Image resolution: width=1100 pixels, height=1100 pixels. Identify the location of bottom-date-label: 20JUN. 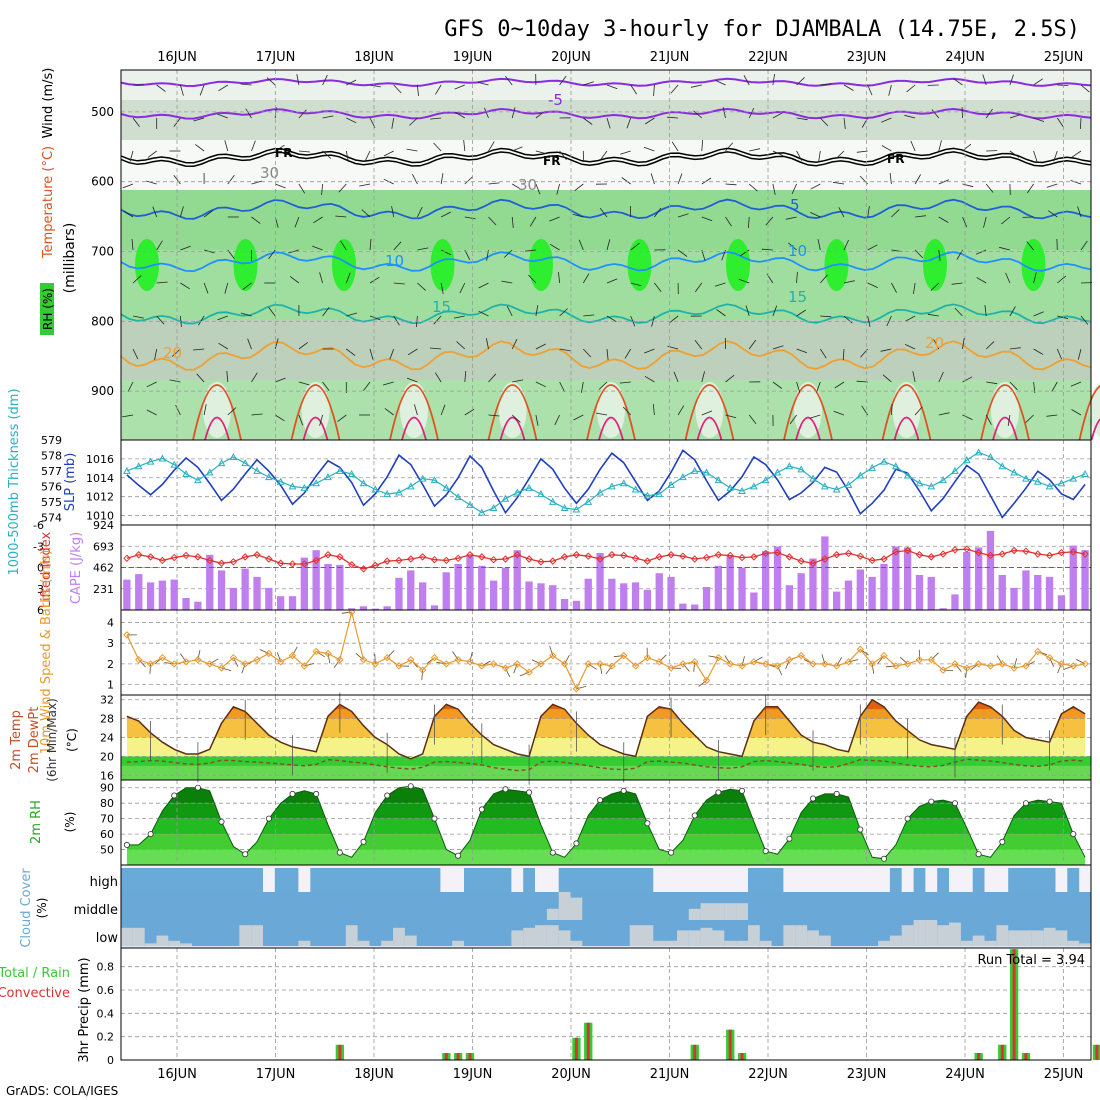
(571, 1074).